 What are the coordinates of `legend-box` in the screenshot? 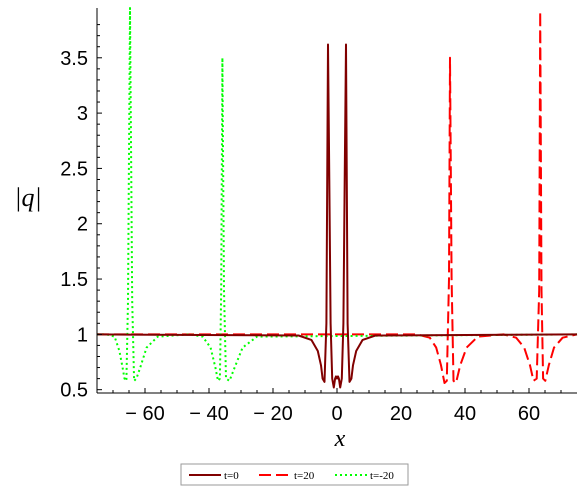 It's located at (294, 474).